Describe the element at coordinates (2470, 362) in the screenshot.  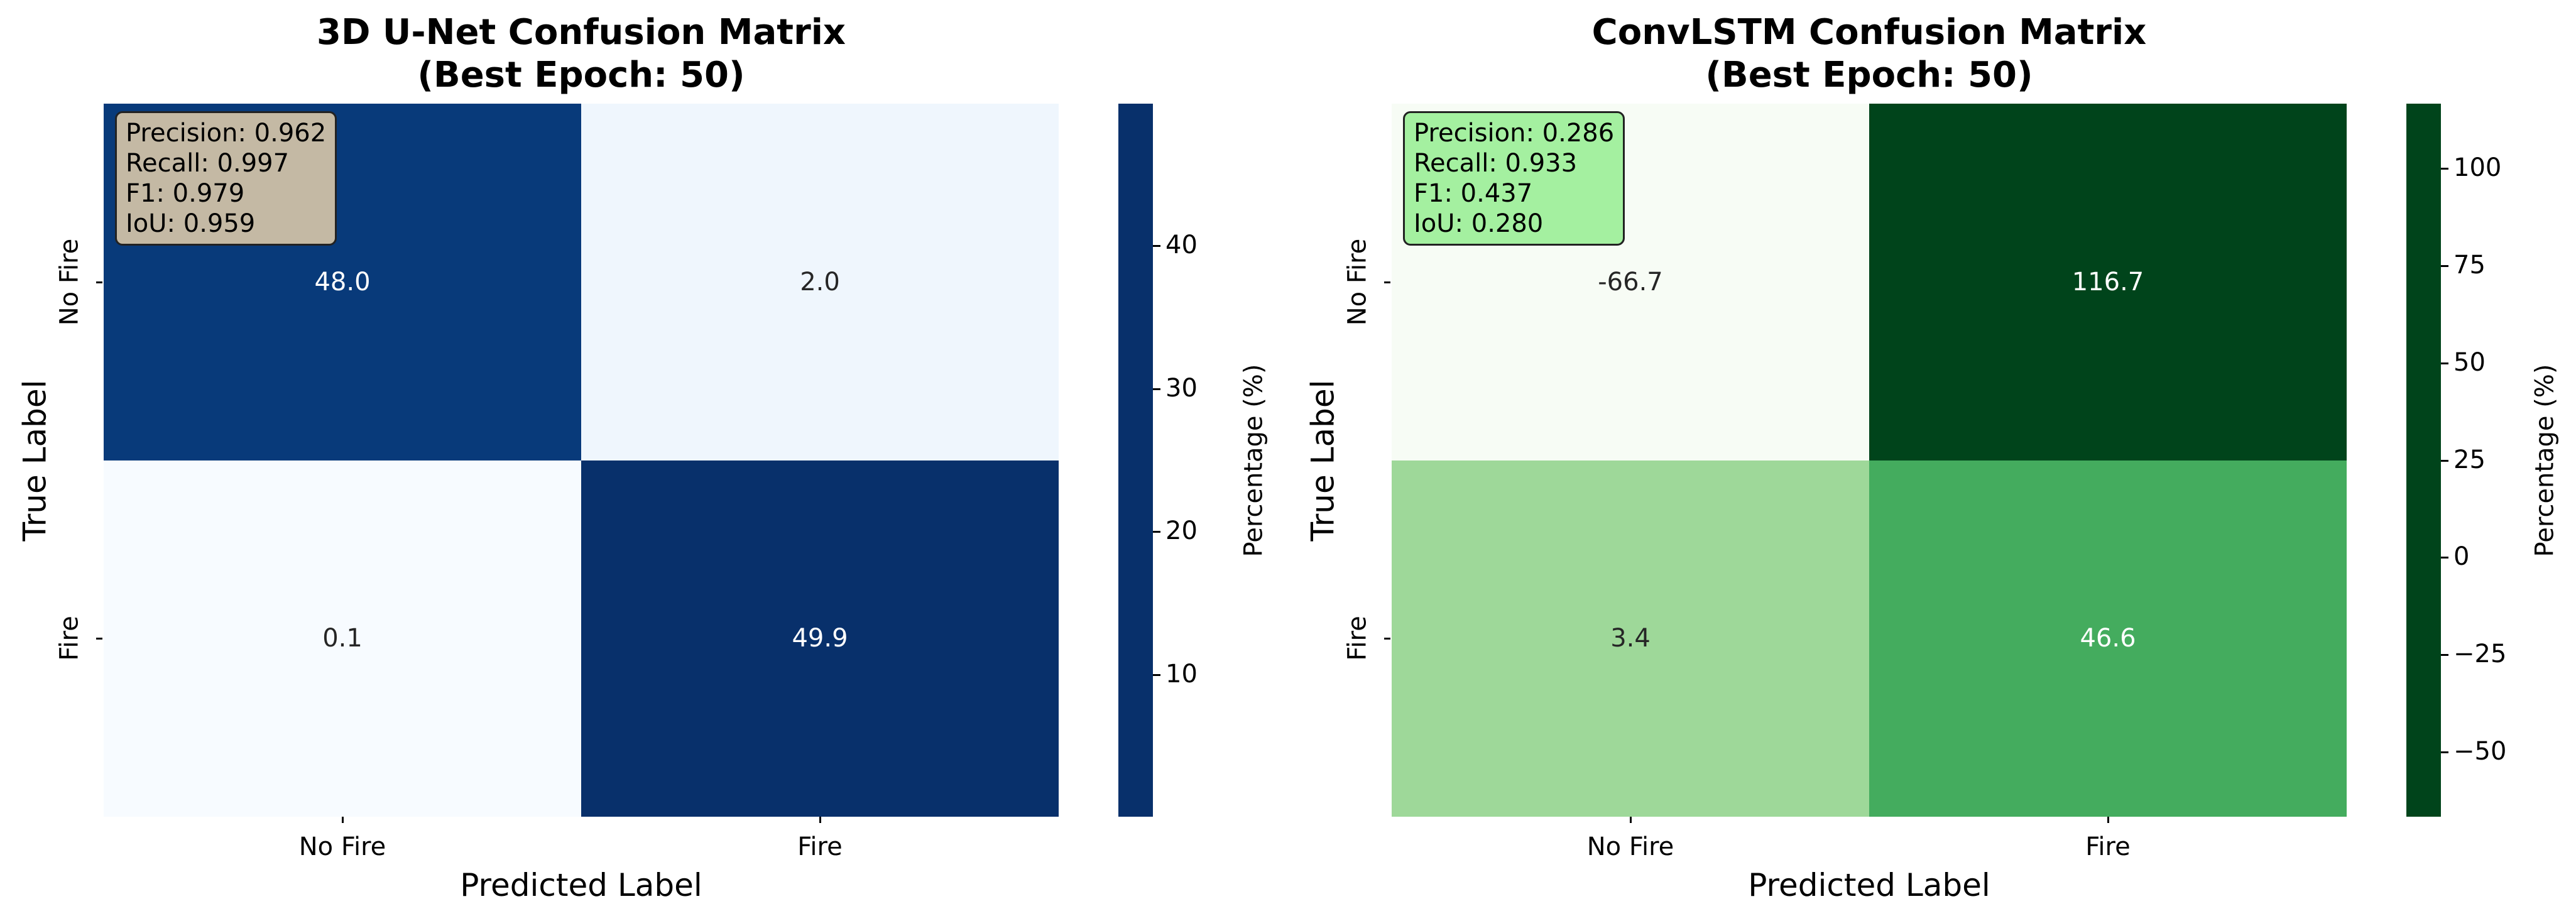
I see `colorbar-tick-label: 50` at that location.